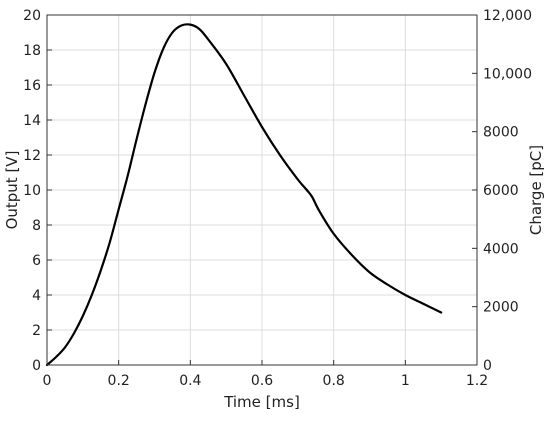 This screenshot has width=550, height=423. I want to click on x-tick-label: 0.2, so click(119, 381).